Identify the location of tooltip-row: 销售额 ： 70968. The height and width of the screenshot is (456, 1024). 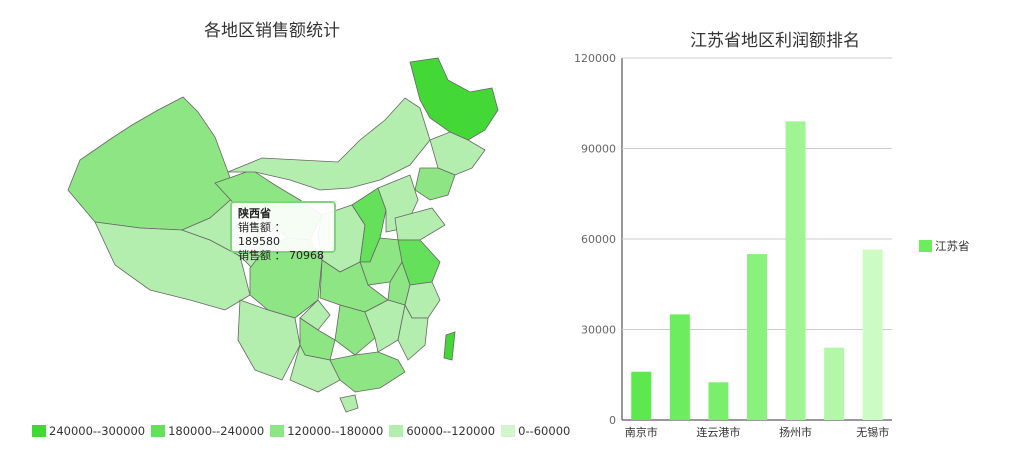
(281, 255).